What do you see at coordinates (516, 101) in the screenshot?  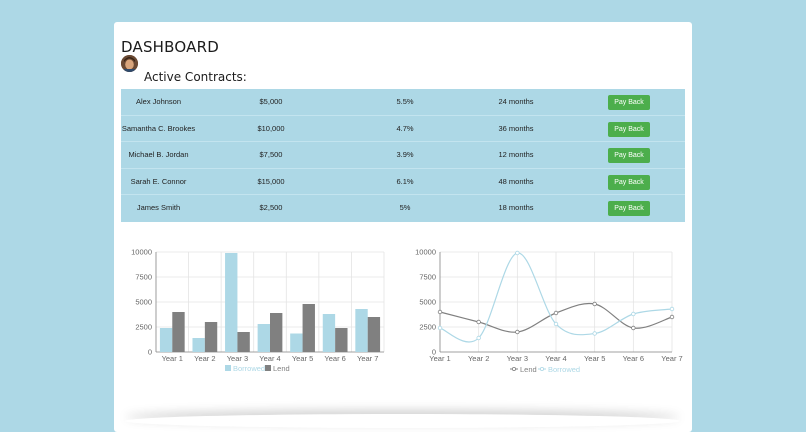 I see `contract-term: 24 months` at bounding box center [516, 101].